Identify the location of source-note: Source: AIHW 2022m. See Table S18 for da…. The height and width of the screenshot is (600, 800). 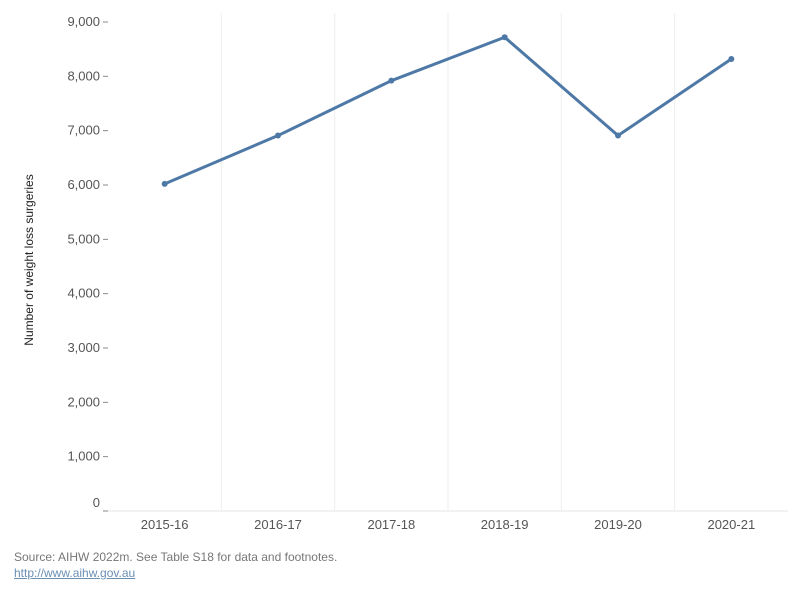
(175, 565).